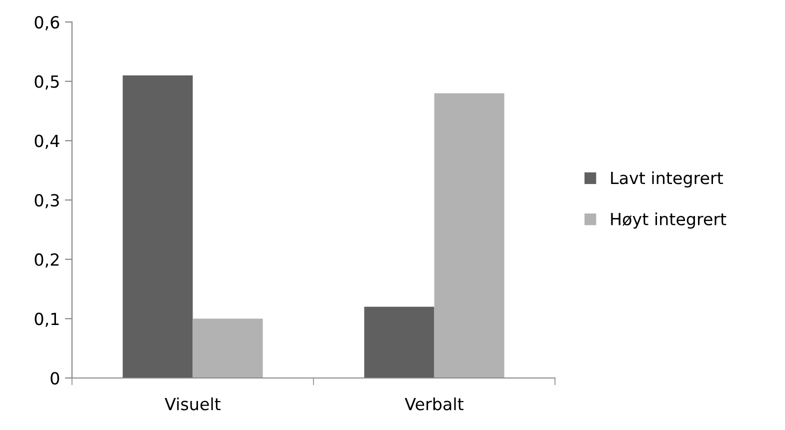 This screenshot has height=430, width=785. What do you see at coordinates (46, 260) in the screenshot?
I see `y-tick-label: 0,2` at bounding box center [46, 260].